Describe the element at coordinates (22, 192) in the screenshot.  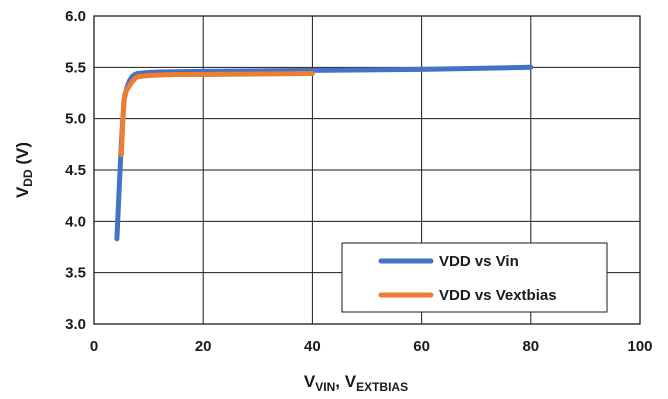
I see `y-axis-title-main: V` at that location.